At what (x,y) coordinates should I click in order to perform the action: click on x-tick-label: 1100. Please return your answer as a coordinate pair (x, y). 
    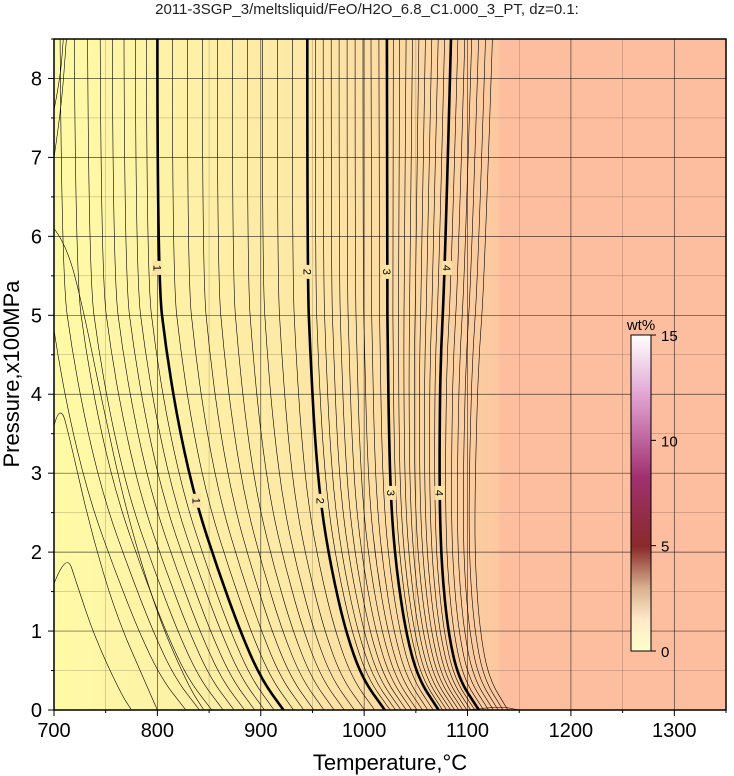
    Looking at the image, I should click on (467, 731).